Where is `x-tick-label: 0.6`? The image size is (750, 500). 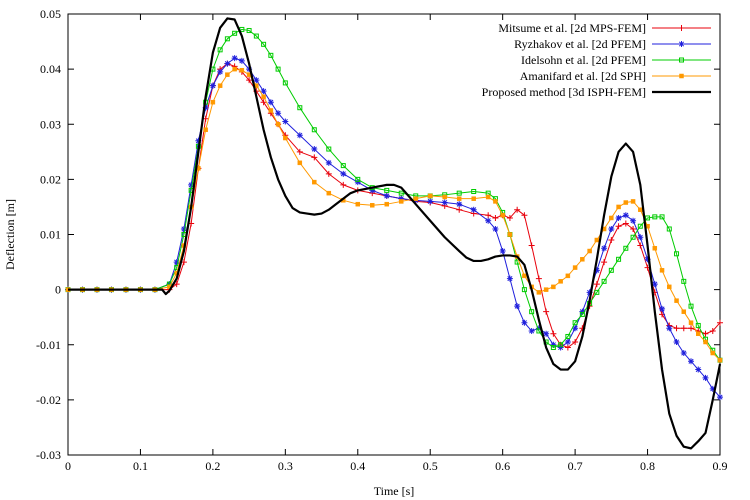
x-tick-label: 0.6 is located at coordinates (502, 466).